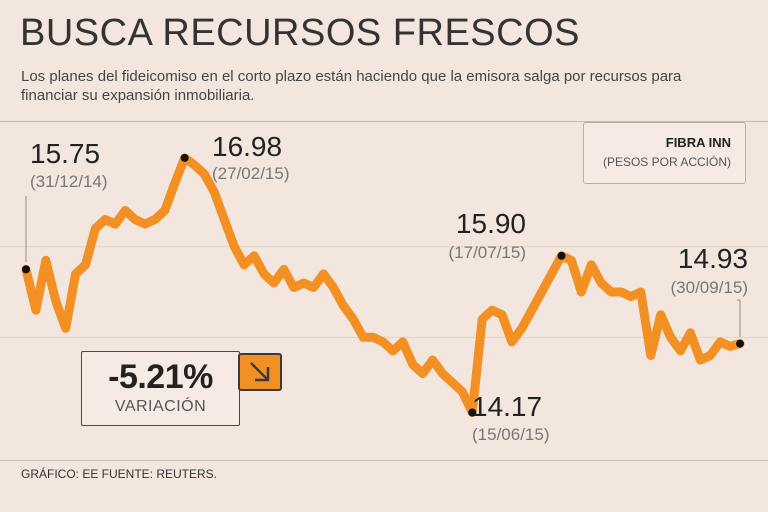 The image size is (768, 512). Describe the element at coordinates (488, 252) in the screenshot. I see `annotation-date: (17/07/15)` at that location.